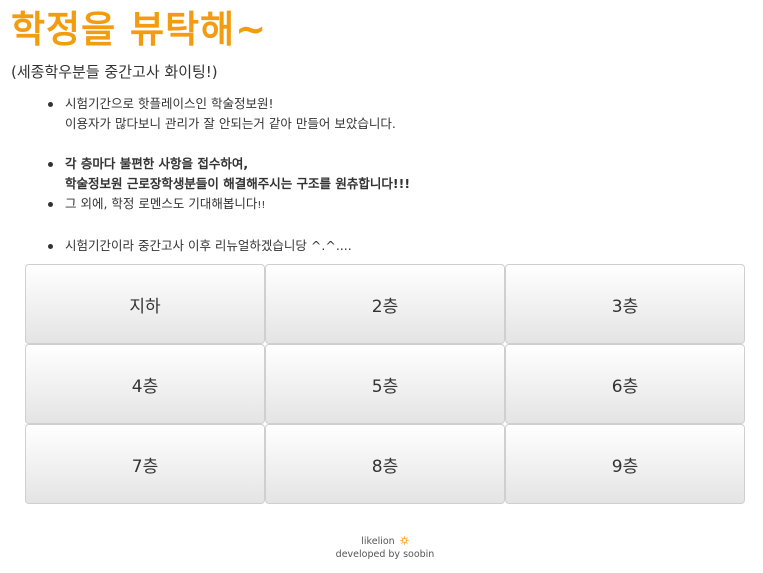 This screenshot has width=763, height=573. What do you see at coordinates (139, 29) in the screenshot?
I see `page-title: 학정을 뷰탁해~` at bounding box center [139, 29].